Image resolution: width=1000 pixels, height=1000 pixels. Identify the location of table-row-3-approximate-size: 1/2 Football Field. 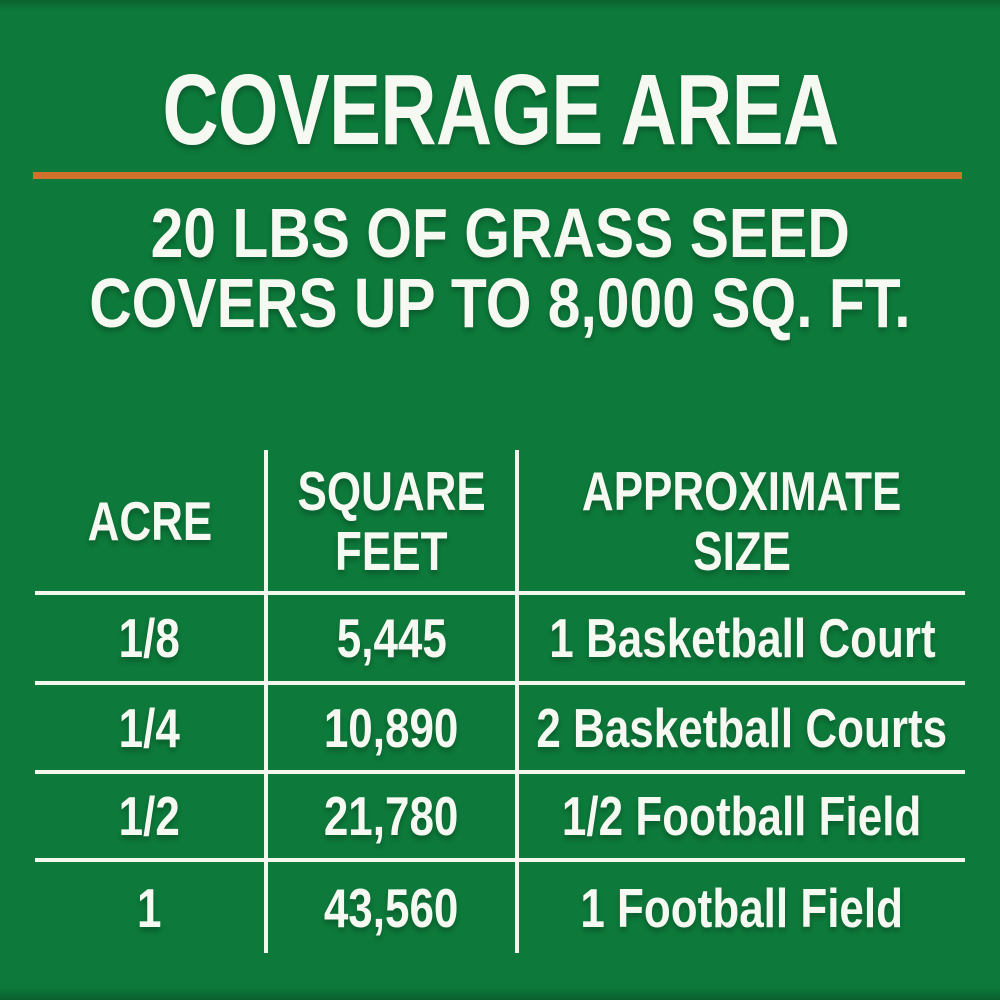
(742, 816).